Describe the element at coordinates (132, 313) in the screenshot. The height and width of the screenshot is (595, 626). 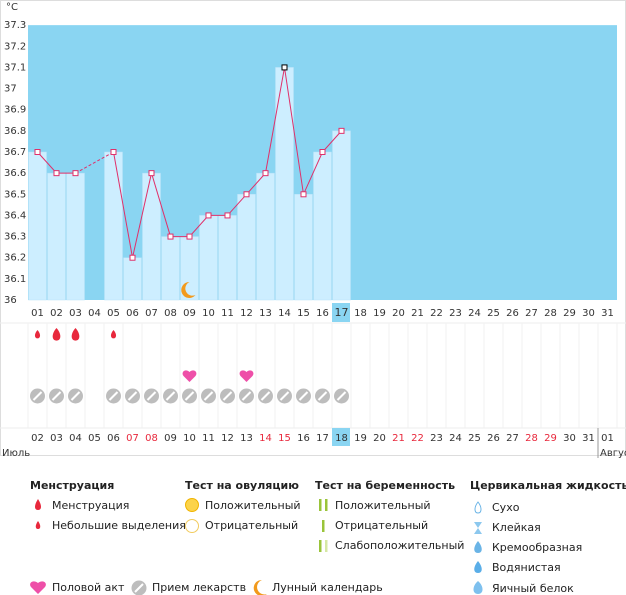
I see `x-tick-label: 06` at that location.